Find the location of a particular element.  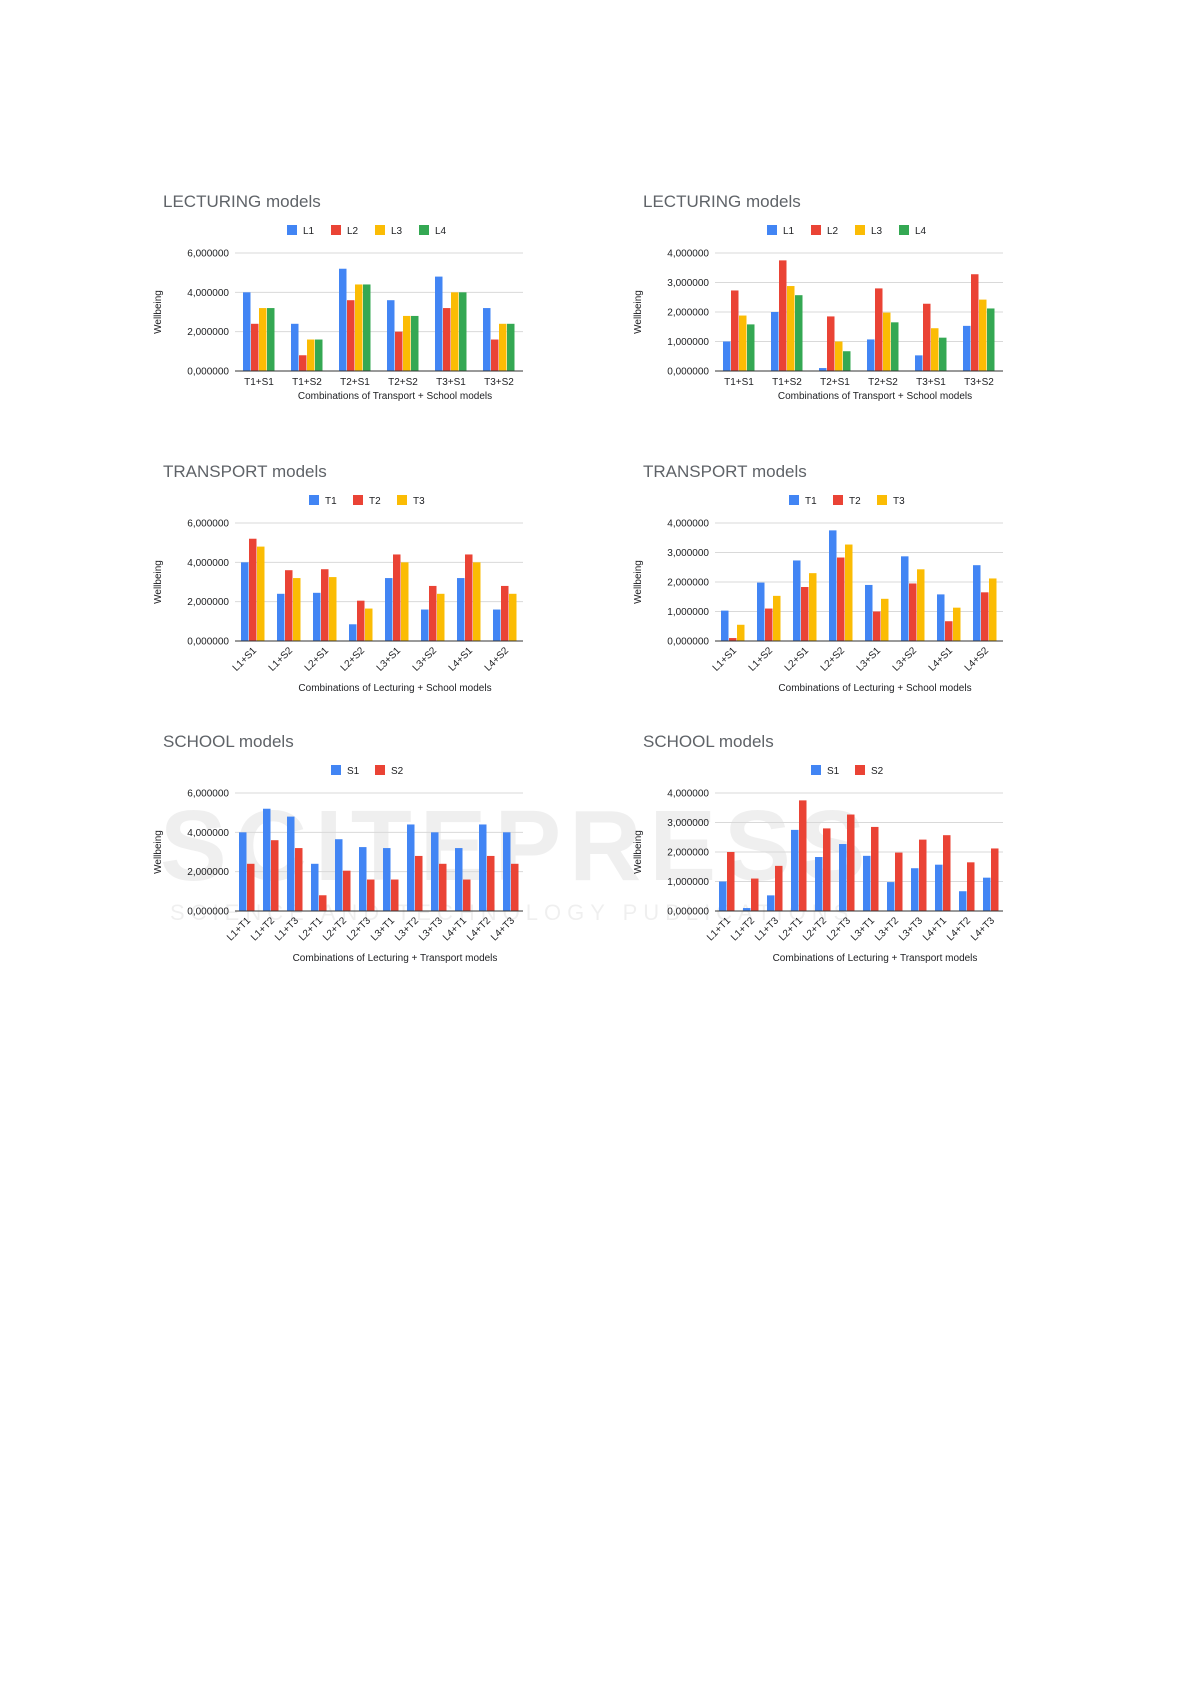

y-tick-label: 2,000000 is located at coordinates (688, 313).